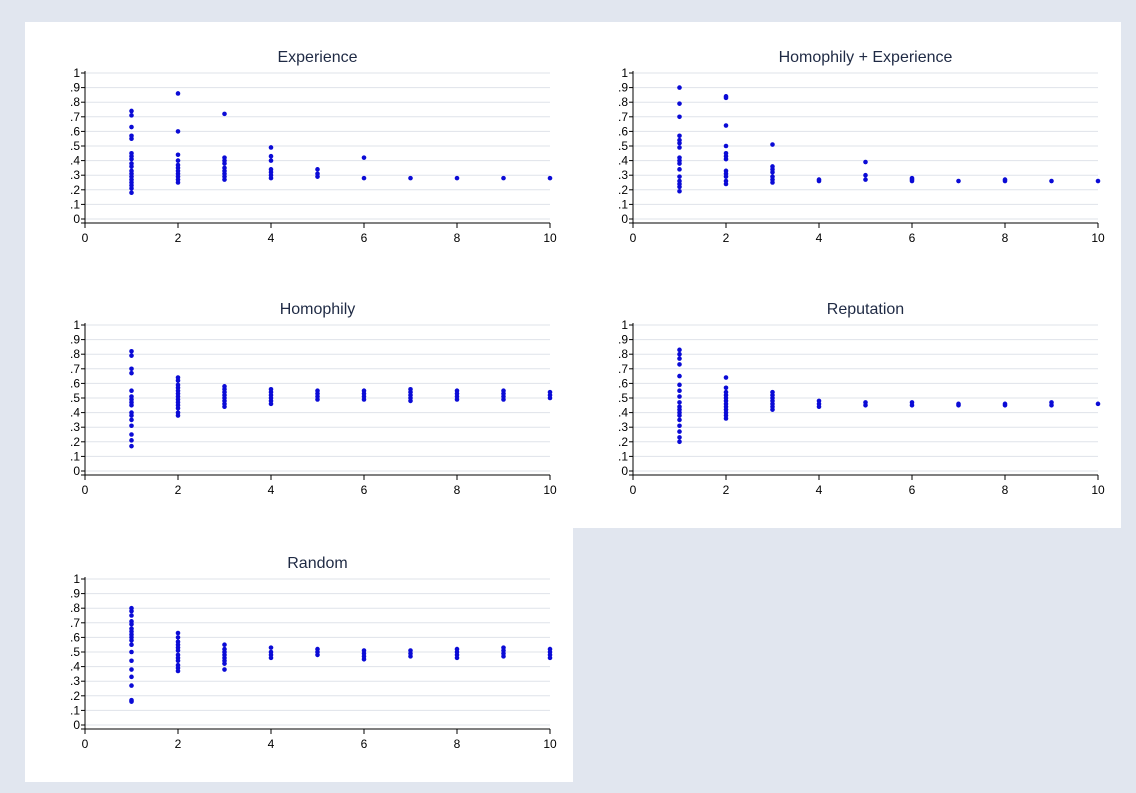 The height and width of the screenshot is (793, 1136). What do you see at coordinates (75, 456) in the screenshot?
I see `y-tick-label: .1` at bounding box center [75, 456].